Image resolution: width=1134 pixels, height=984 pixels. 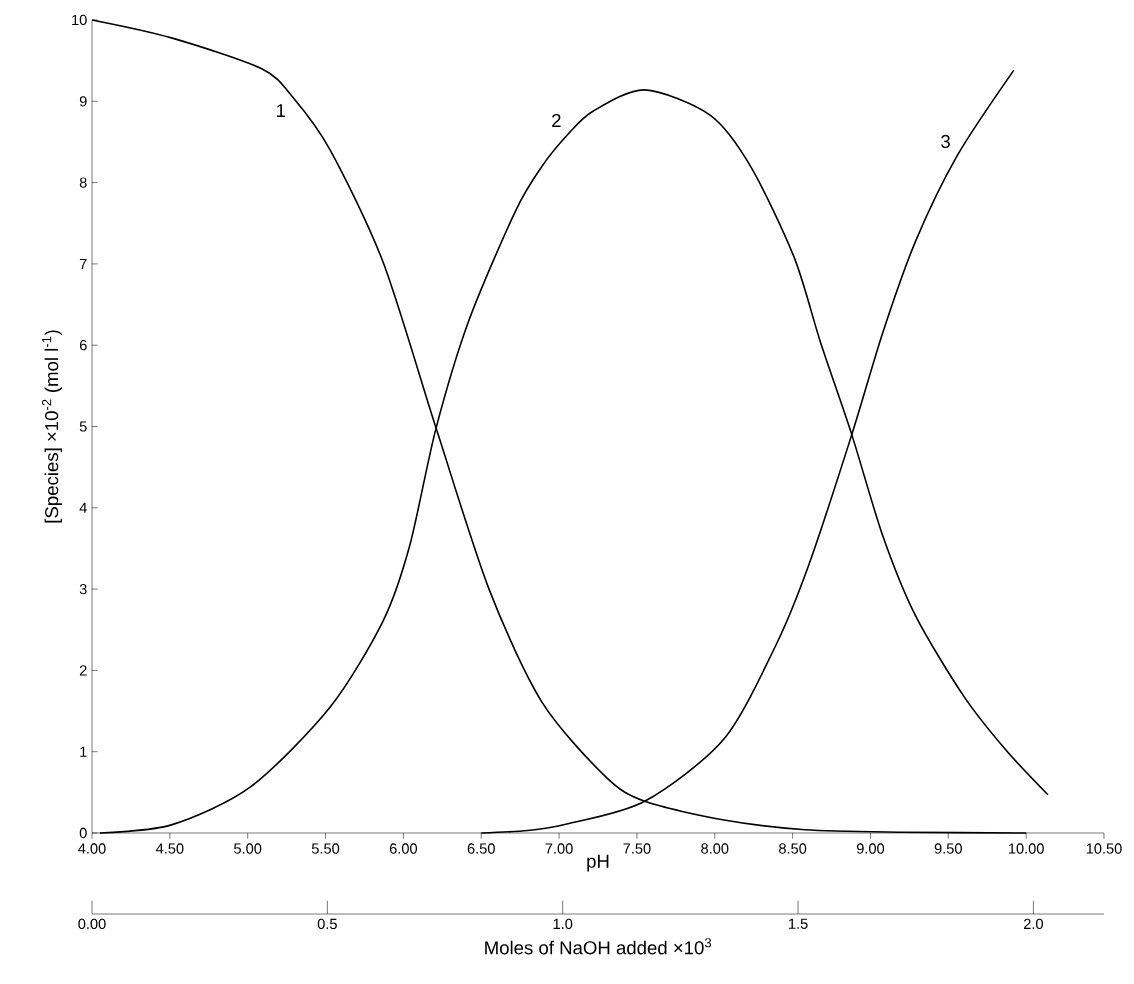 I want to click on x-tick-label: 7.50, so click(x=637, y=848).